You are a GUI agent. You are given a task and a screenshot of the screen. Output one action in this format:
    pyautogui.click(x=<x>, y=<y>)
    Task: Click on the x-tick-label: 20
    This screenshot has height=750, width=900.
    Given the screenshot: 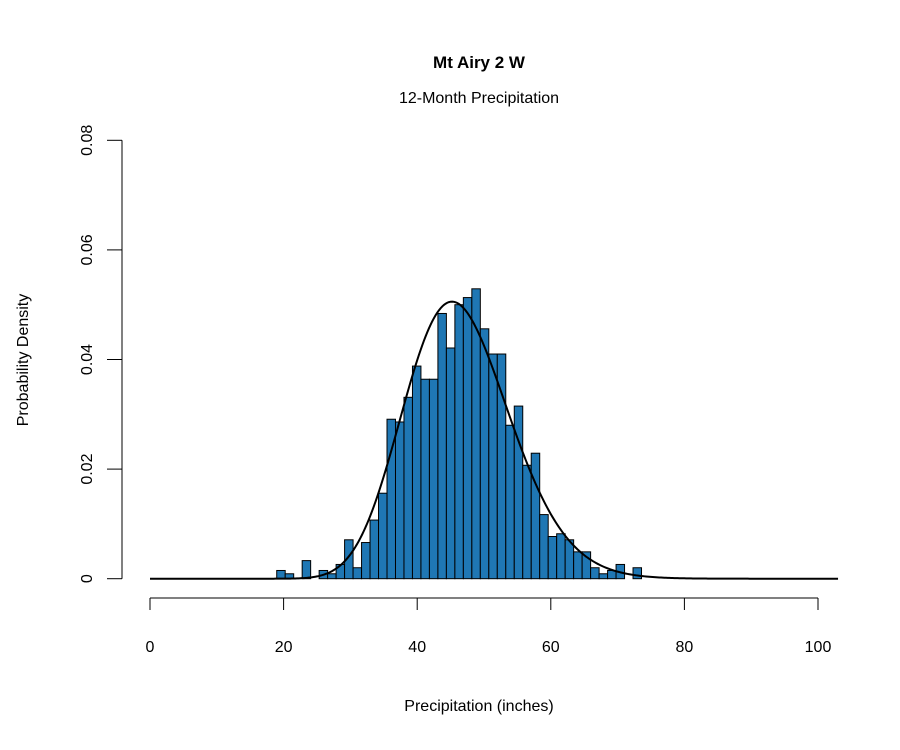 What is the action you would take?
    pyautogui.click(x=284, y=647)
    